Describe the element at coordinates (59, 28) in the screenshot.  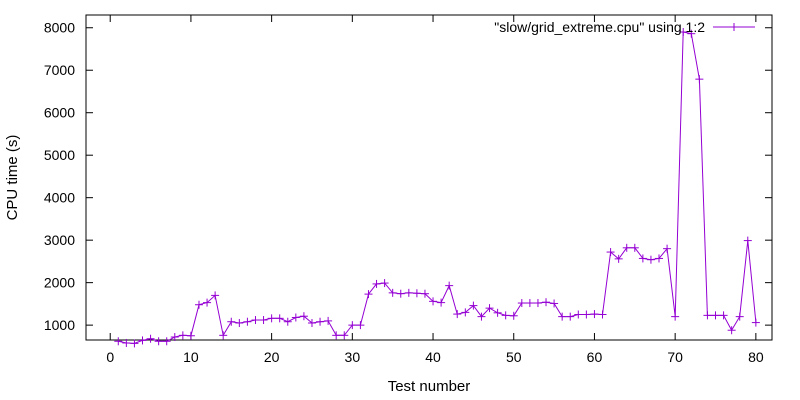
I see `y-tick-label: 8000` at that location.